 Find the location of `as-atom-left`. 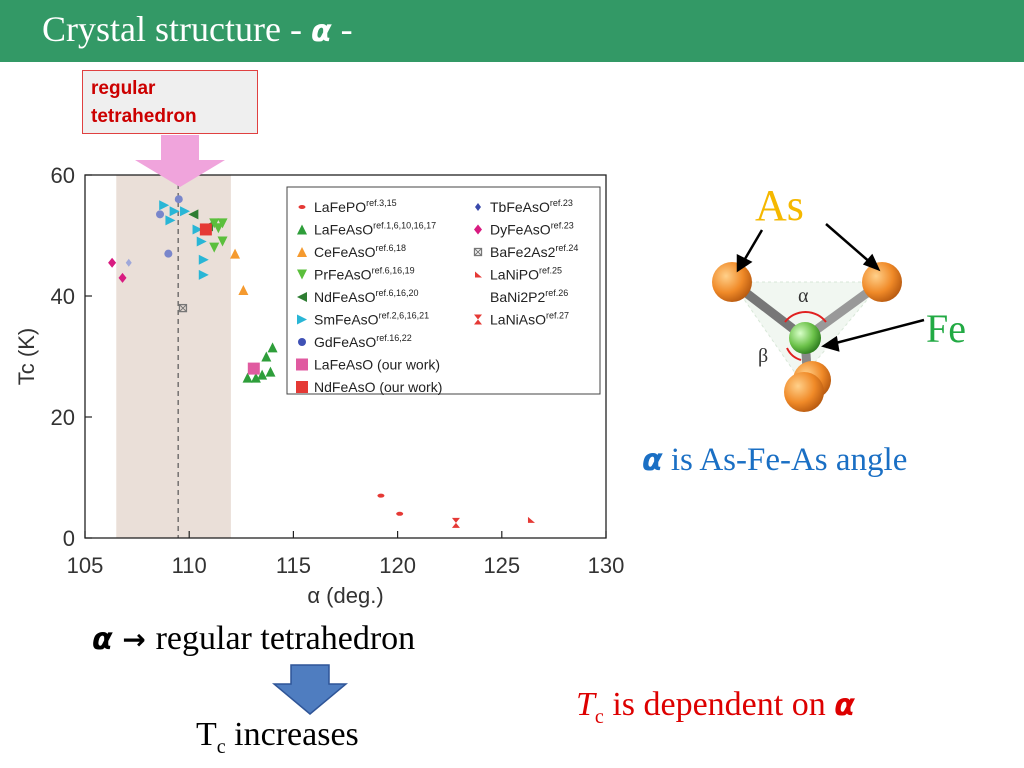

as-atom-left is located at coordinates (732, 282).